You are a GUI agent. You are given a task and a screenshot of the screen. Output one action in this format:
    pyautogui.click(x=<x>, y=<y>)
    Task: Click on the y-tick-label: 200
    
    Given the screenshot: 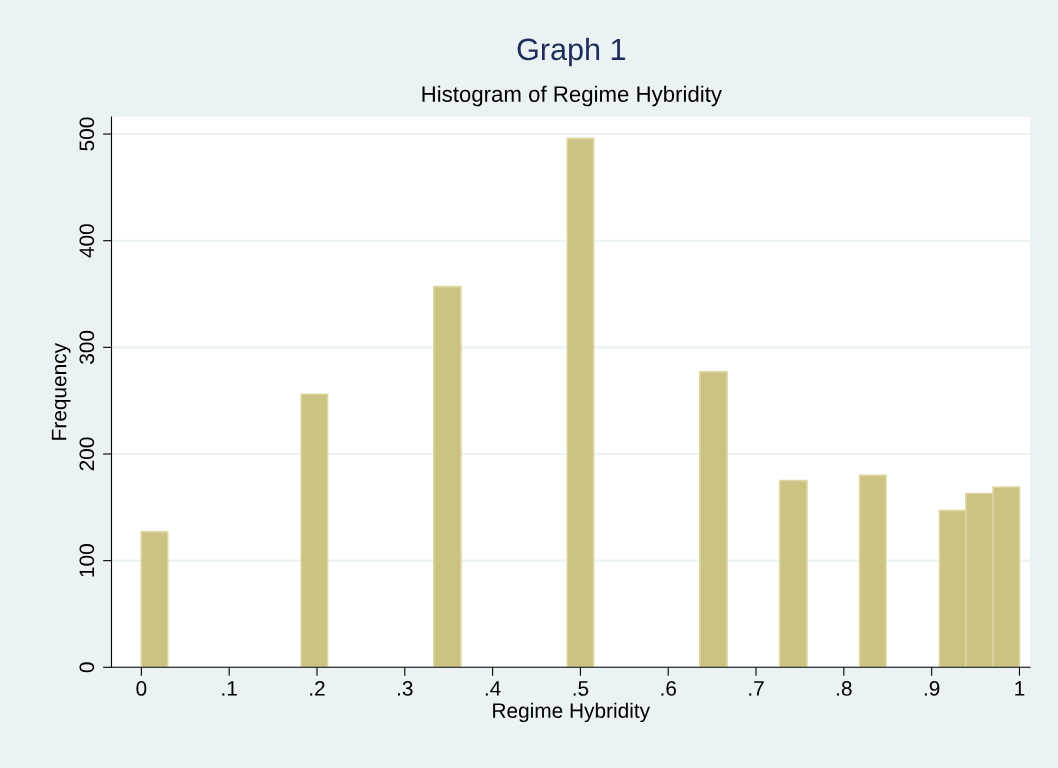 What is the action you would take?
    pyautogui.click(x=87, y=454)
    